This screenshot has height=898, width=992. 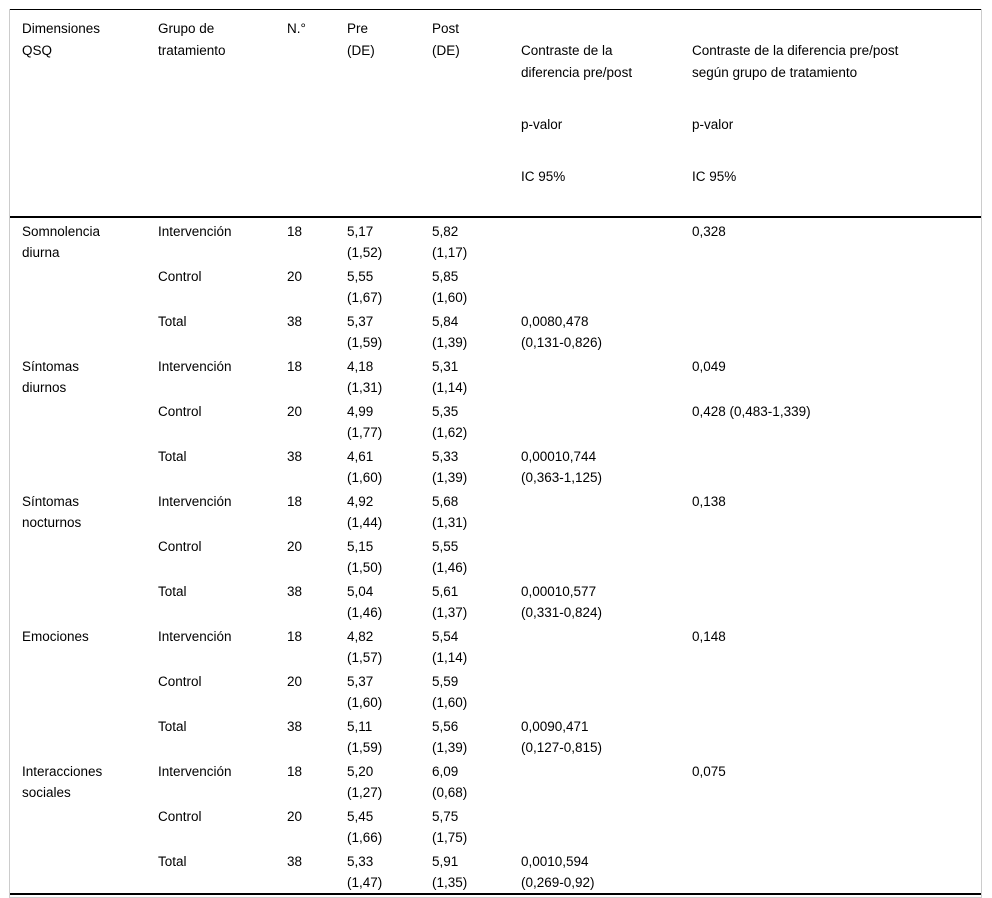 I want to click on post-cell: 5,82 (1,17), so click(x=450, y=242).